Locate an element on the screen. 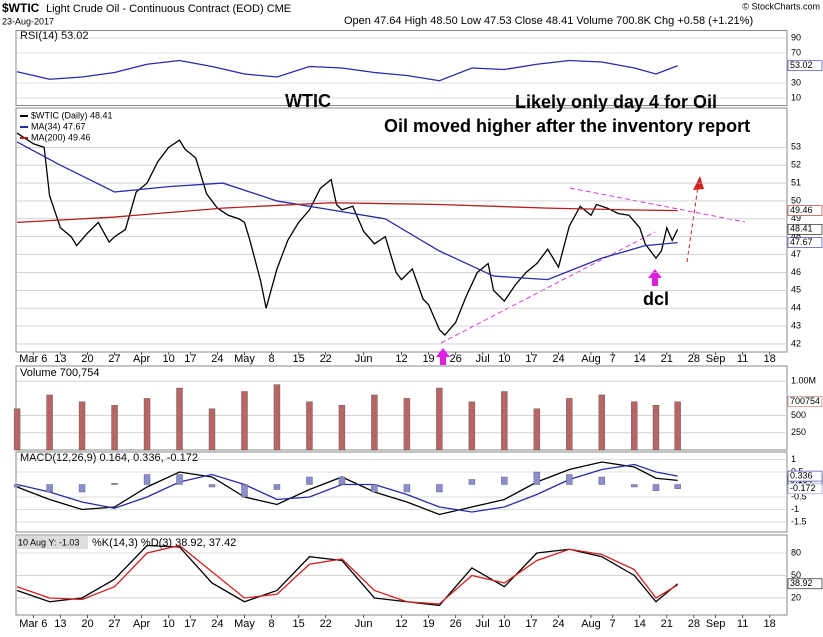 The height and width of the screenshot is (637, 823). projection is located at coordinates (692, 224).